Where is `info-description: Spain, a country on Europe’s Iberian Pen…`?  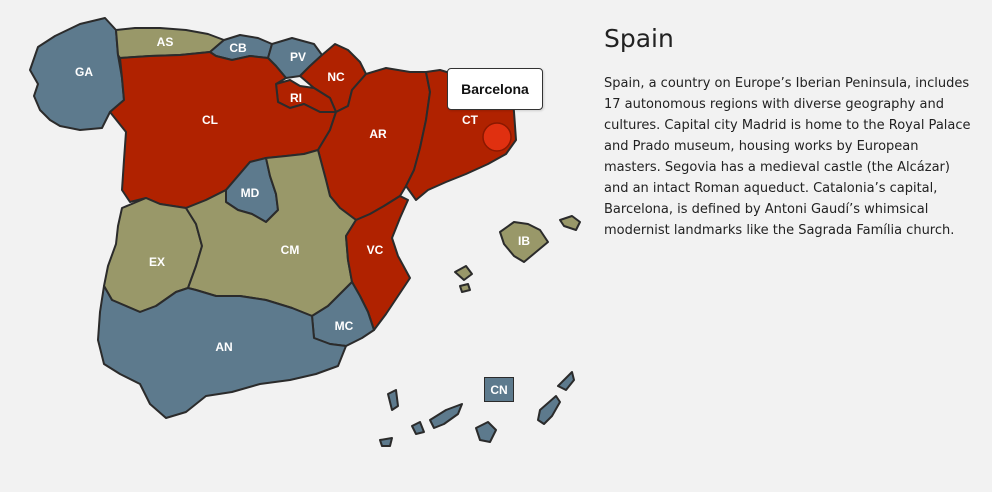 info-description: Spain, a country on Europe’s Iberian Pen… is located at coordinates (787, 157).